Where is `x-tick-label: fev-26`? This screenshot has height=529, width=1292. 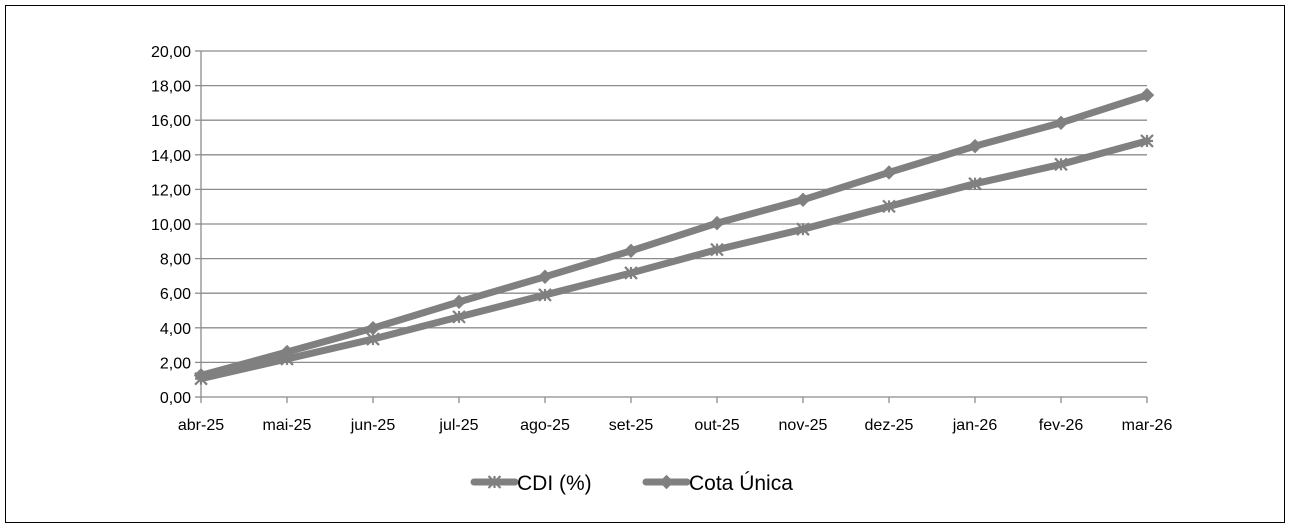 x-tick-label: fev-26 is located at coordinates (1061, 425).